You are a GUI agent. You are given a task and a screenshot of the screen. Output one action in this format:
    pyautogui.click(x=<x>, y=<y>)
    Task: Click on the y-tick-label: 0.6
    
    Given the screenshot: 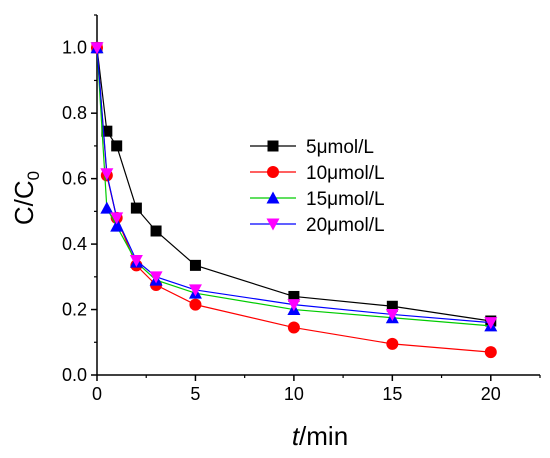 What is the action you would take?
    pyautogui.click(x=74, y=179)
    